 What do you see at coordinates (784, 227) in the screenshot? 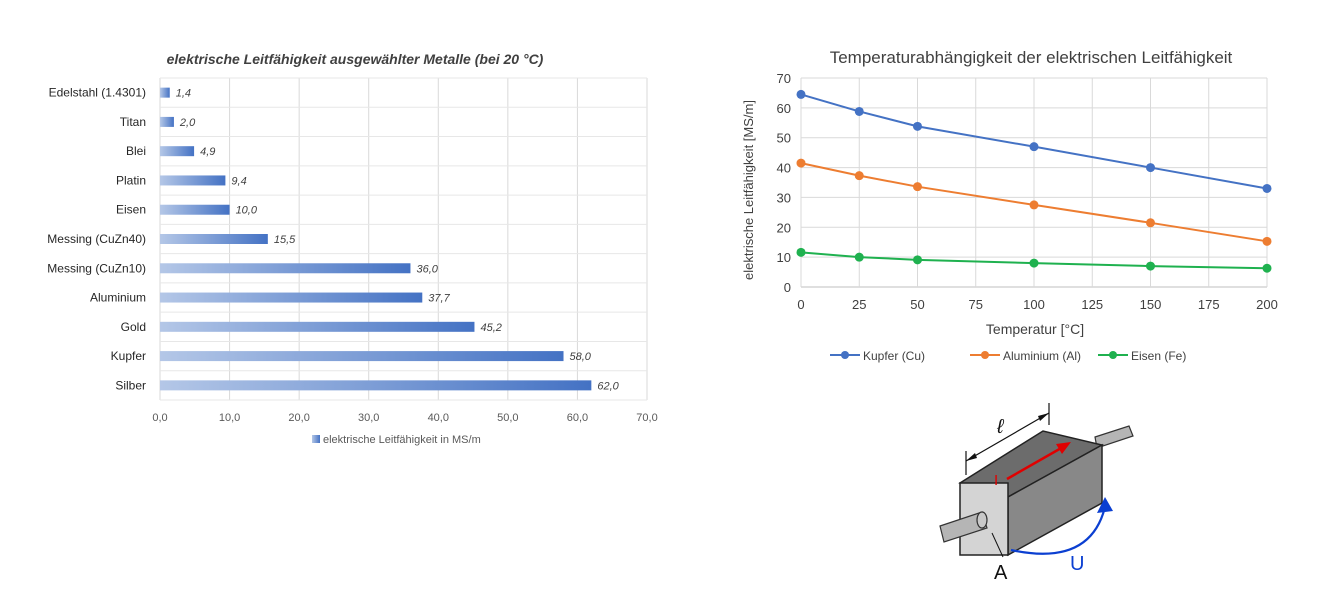
I see `line-y-tick: 20` at bounding box center [784, 227].